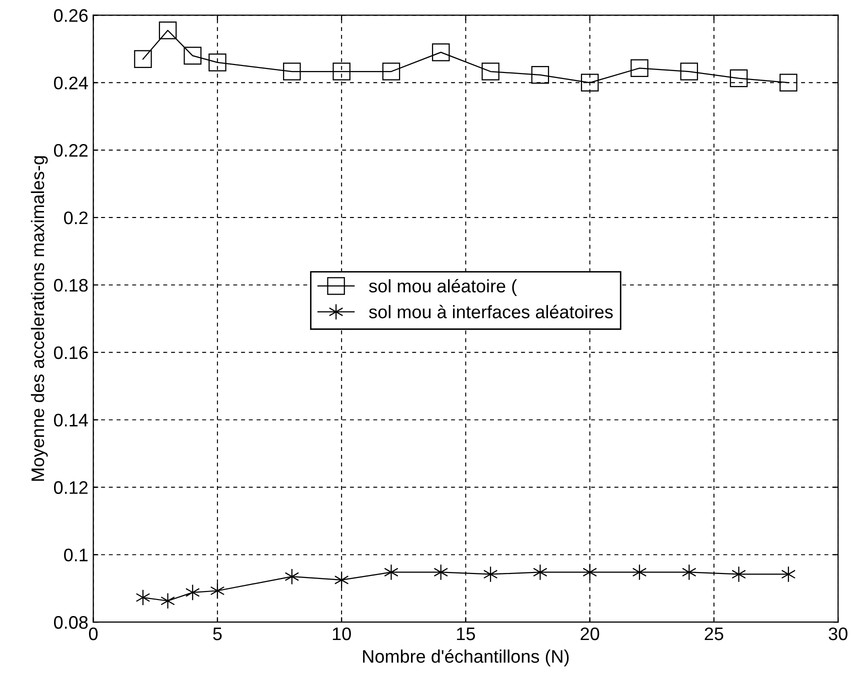 This screenshot has width=864, height=692. Describe the element at coordinates (341, 633) in the screenshot. I see `x-tick-label: 10` at that location.